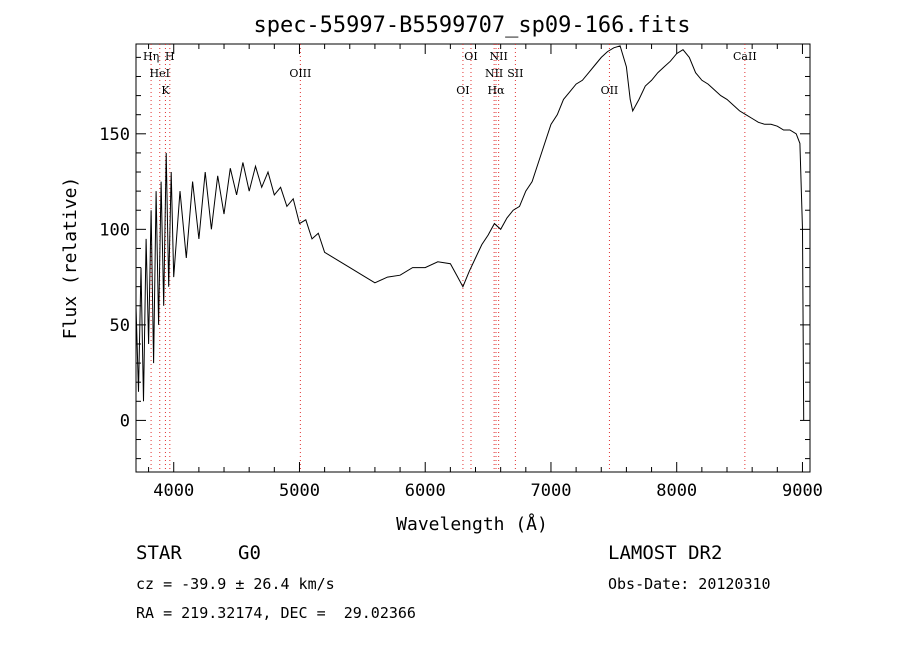  I want to click on coordinates: RA = 219.32174, DEC = 29.02366, so click(276, 613).